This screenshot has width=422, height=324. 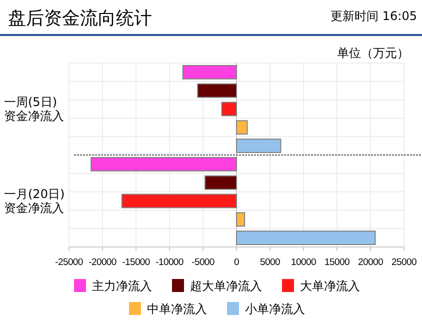 I want to click on x-tick-label: -15000, so click(x=136, y=262).